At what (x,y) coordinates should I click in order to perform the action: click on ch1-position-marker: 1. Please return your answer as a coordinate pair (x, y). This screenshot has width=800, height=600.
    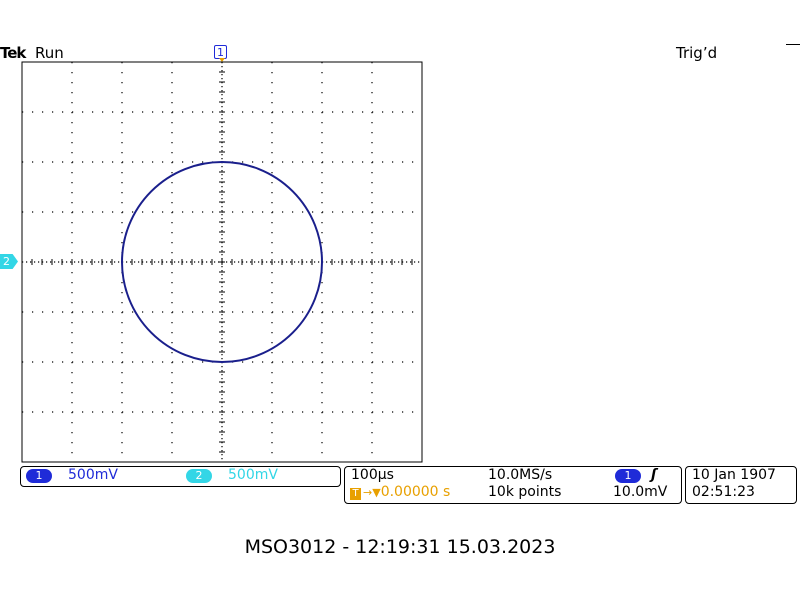
    Looking at the image, I should click on (220, 52).